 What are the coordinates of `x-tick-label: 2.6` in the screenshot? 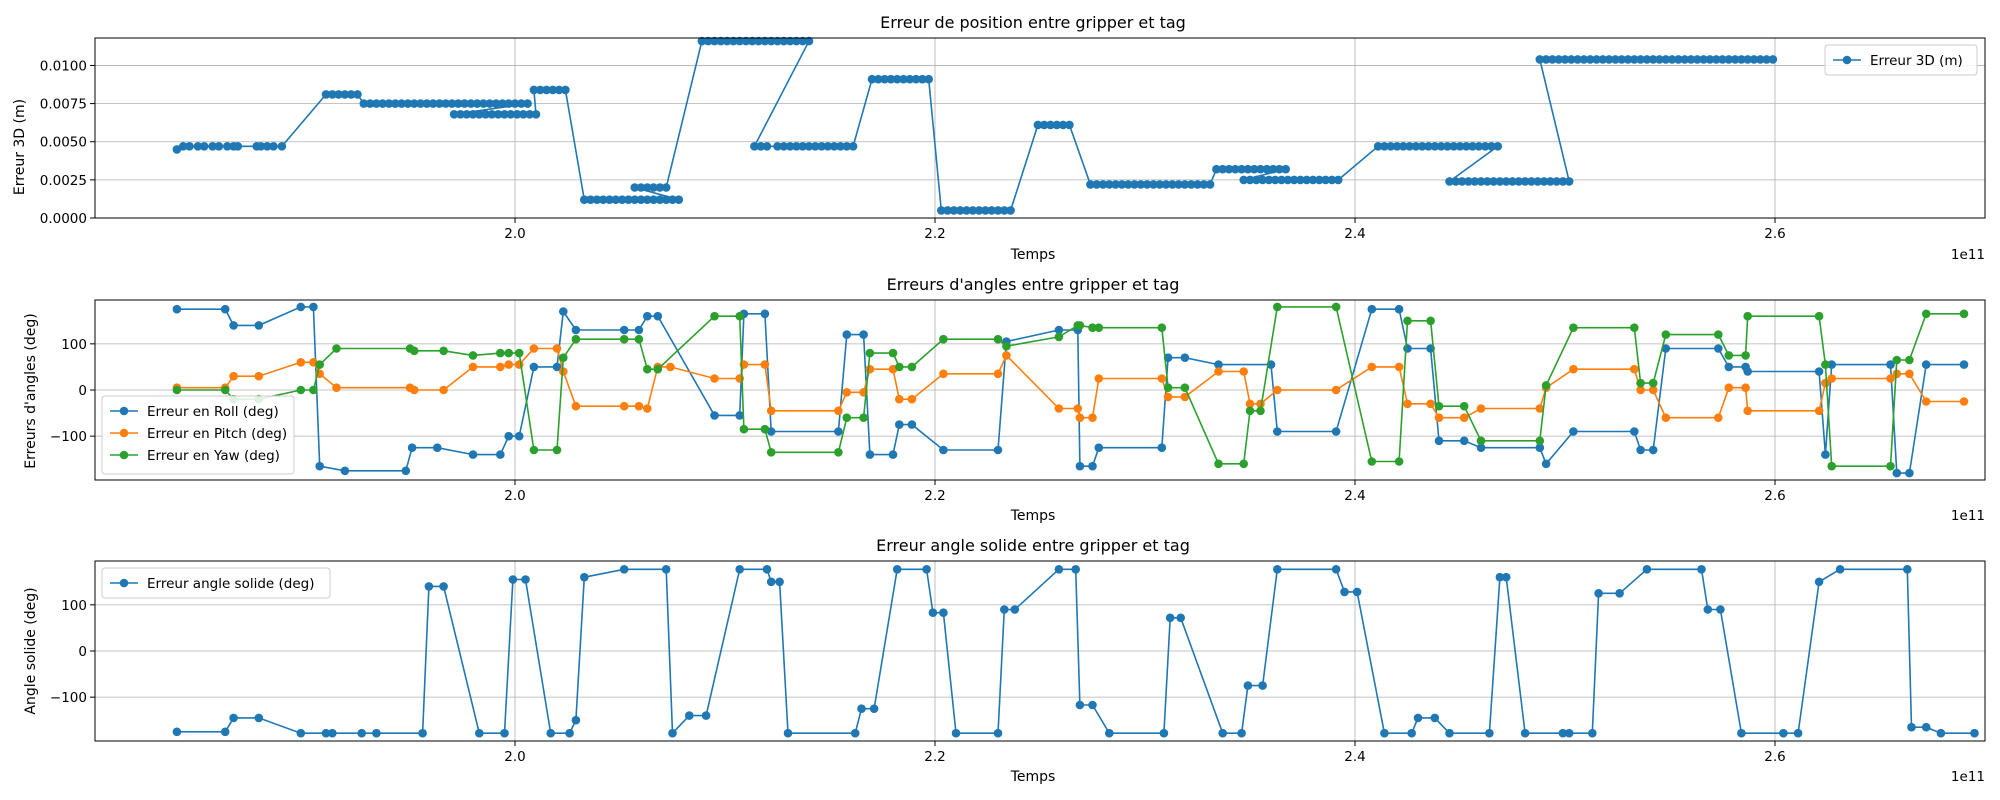 It's located at (1774, 496).